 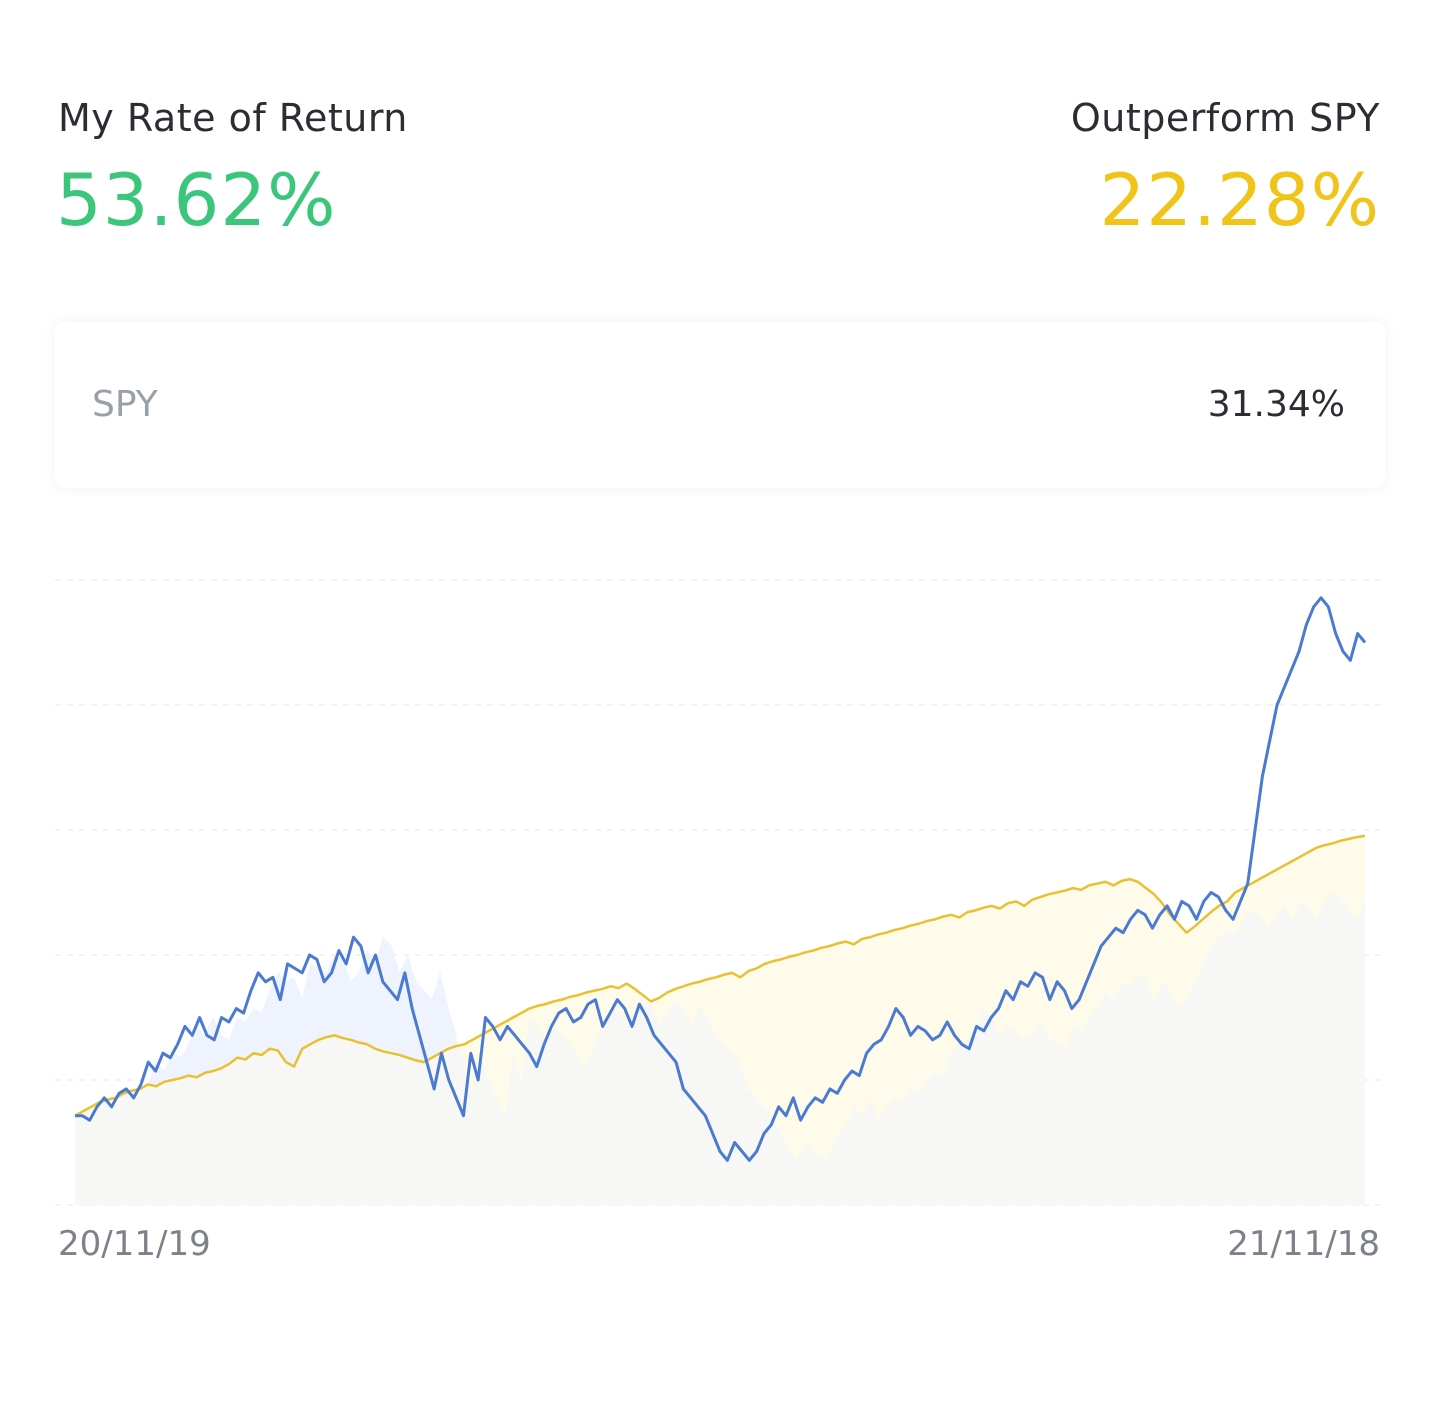 I want to click on benchmark-name: SPY, so click(x=125, y=404).